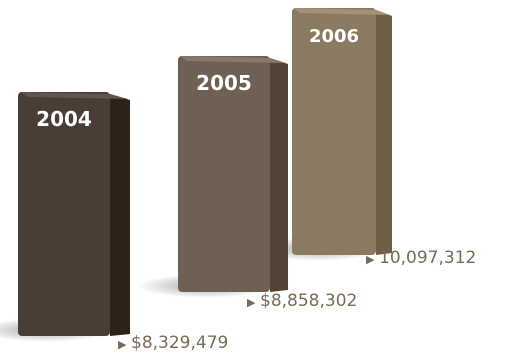  What do you see at coordinates (179, 343) in the screenshot?
I see `value-label-2004: $8,329,479` at bounding box center [179, 343].